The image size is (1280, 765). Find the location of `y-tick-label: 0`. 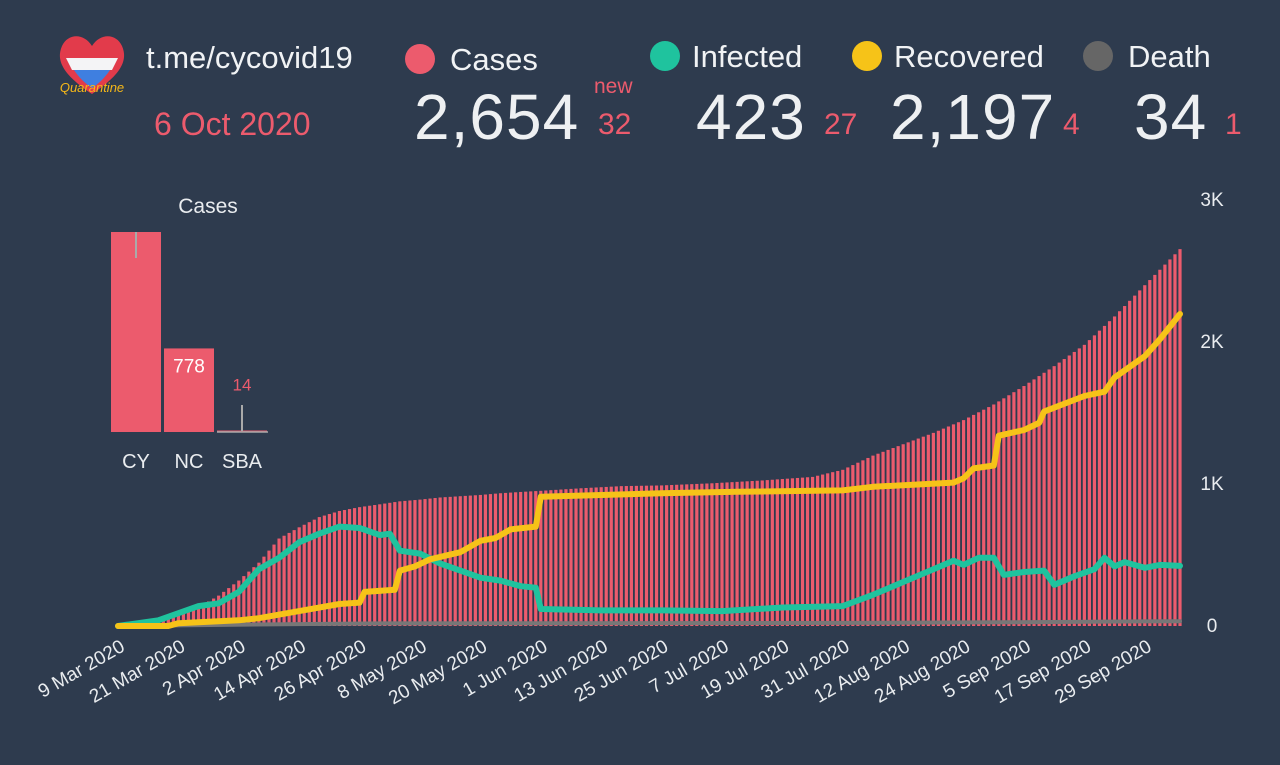

y-tick-label: 0 is located at coordinates (1212, 626).